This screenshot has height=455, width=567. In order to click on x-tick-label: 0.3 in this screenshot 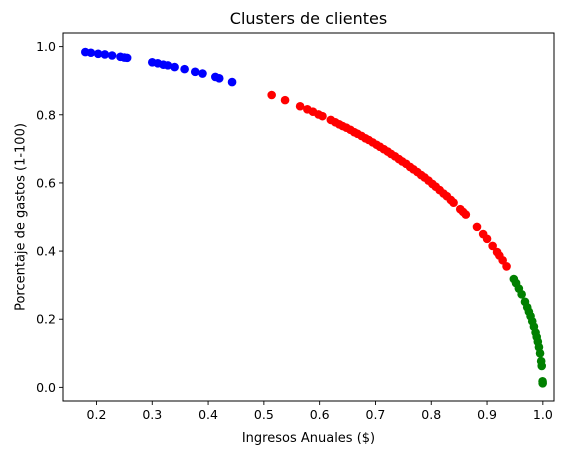, I will do `click(152, 414)`.